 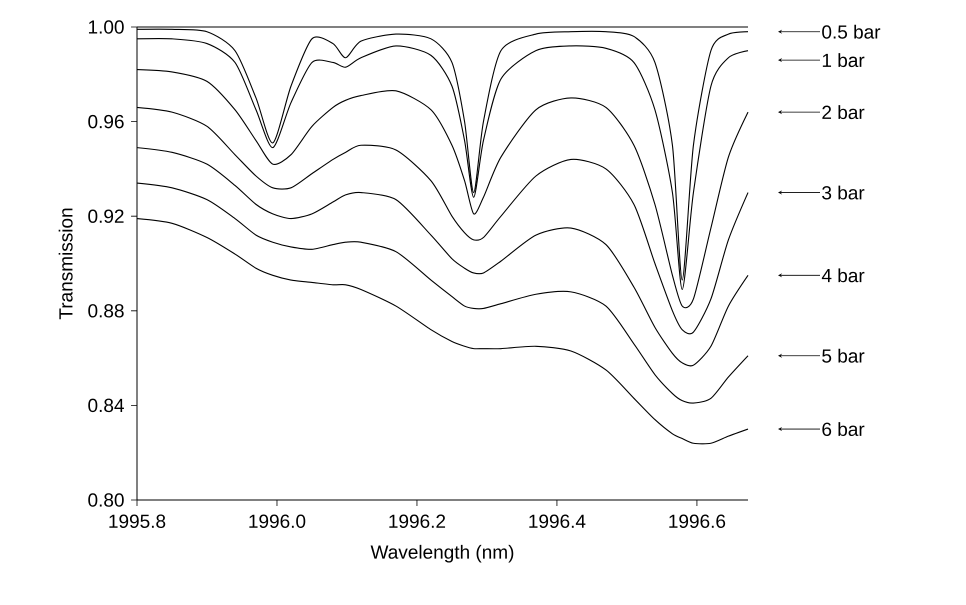 What do you see at coordinates (557, 521) in the screenshot?
I see `x-tick-label: 1996.4` at bounding box center [557, 521].